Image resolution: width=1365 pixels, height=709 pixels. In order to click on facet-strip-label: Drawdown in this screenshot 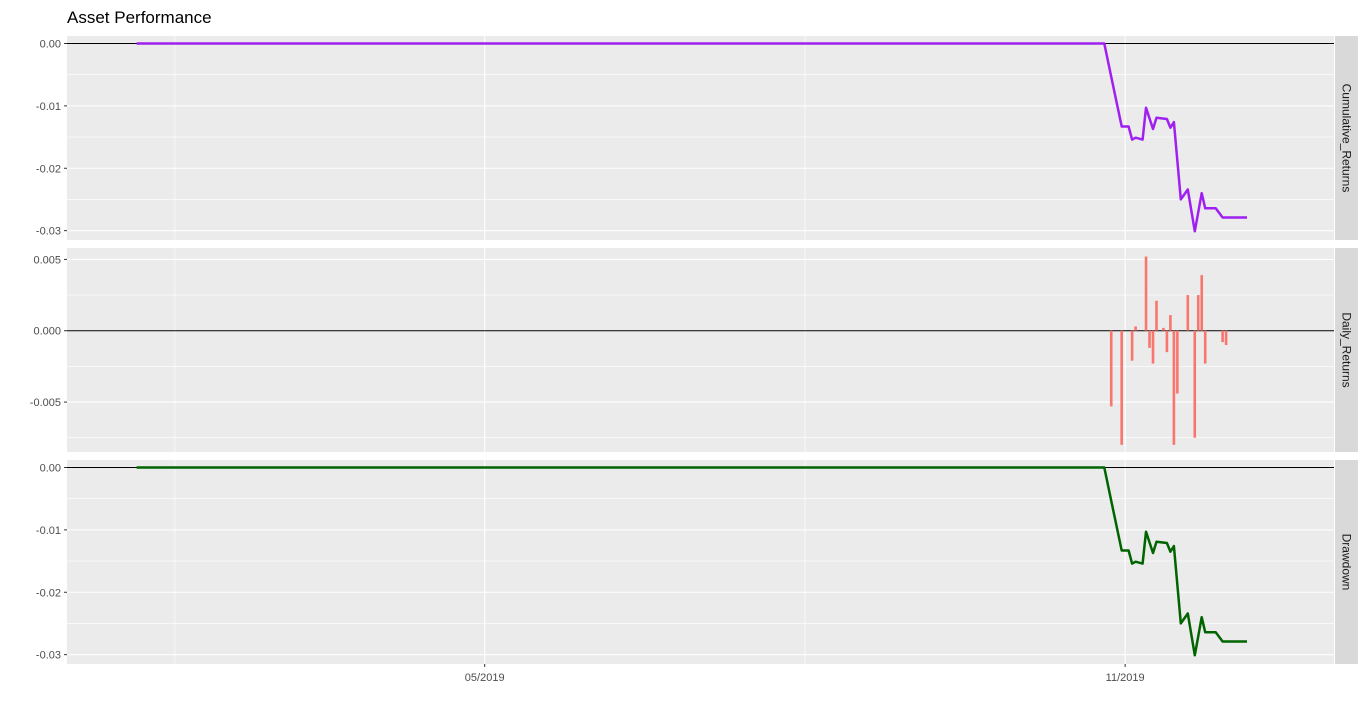, I will do `click(1347, 562)`.